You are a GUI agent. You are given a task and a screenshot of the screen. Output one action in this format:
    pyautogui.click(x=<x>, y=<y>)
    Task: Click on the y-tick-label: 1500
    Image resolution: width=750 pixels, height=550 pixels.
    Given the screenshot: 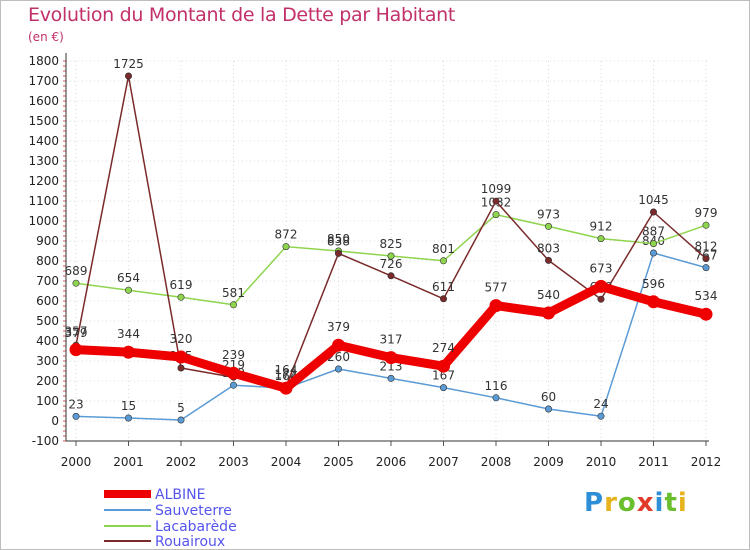 What is the action you would take?
    pyautogui.click(x=43, y=121)
    